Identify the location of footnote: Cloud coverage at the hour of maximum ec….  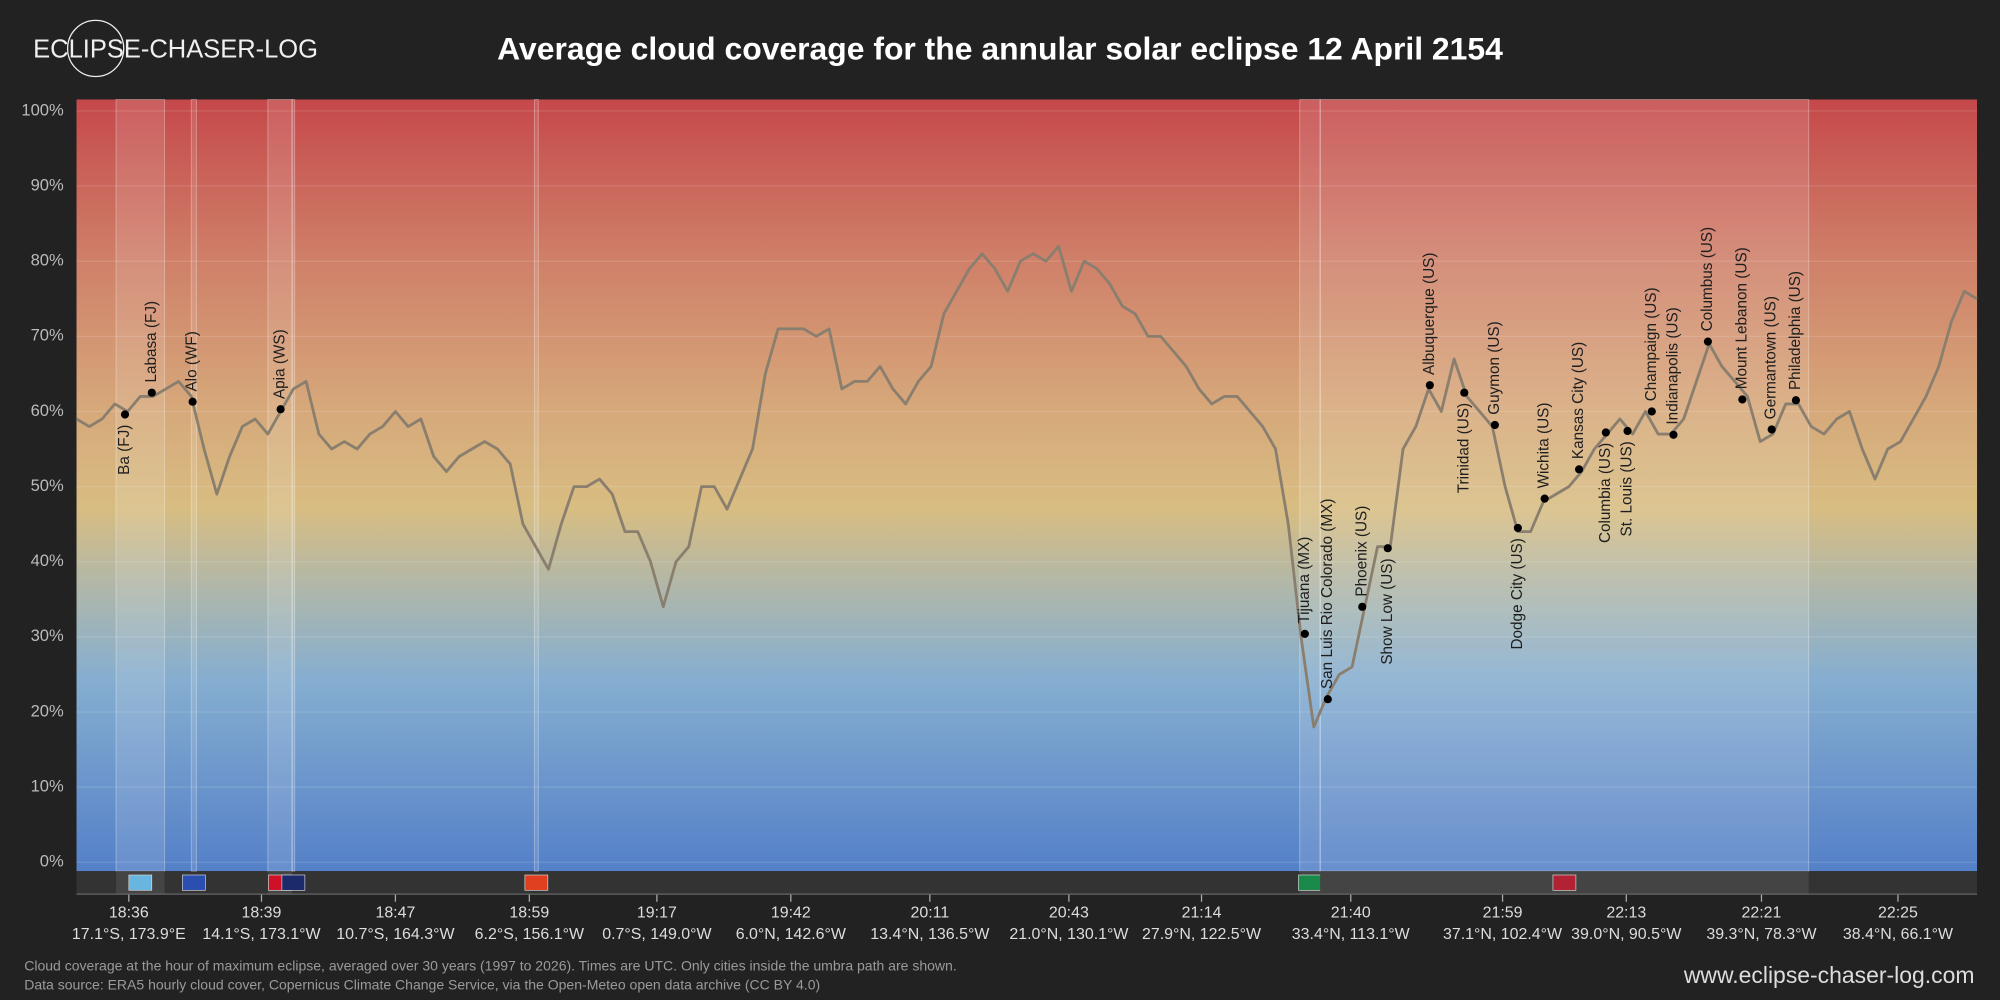
(490, 966).